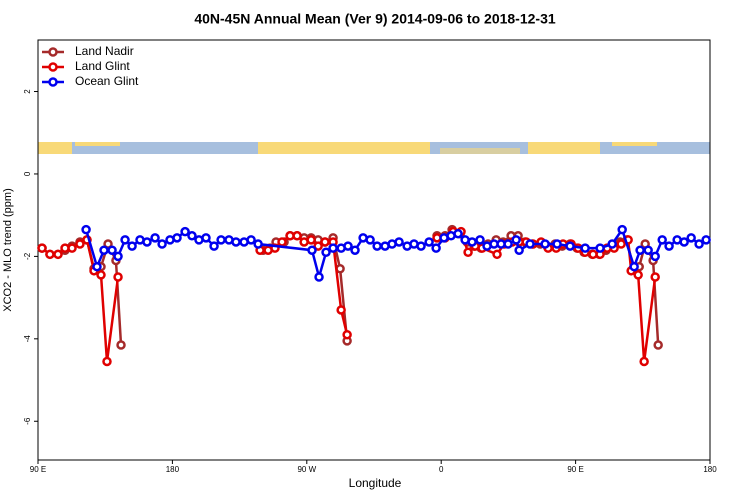 Image resolution: width=750 pixels, height=500 pixels. I want to click on y-tick-label: -6, so click(27, 421).